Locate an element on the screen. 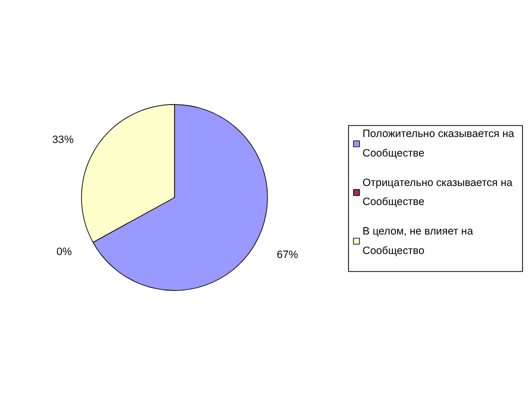 The width and height of the screenshot is (528, 393). text: 0% is located at coordinates (64, 252).